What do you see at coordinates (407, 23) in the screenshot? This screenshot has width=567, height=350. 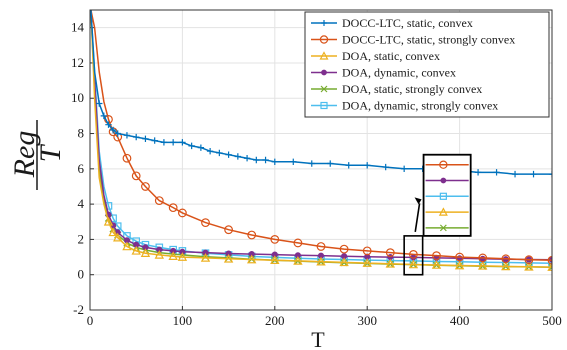 I see `legend-label: DOCC-LTC, static, convex` at bounding box center [407, 23].